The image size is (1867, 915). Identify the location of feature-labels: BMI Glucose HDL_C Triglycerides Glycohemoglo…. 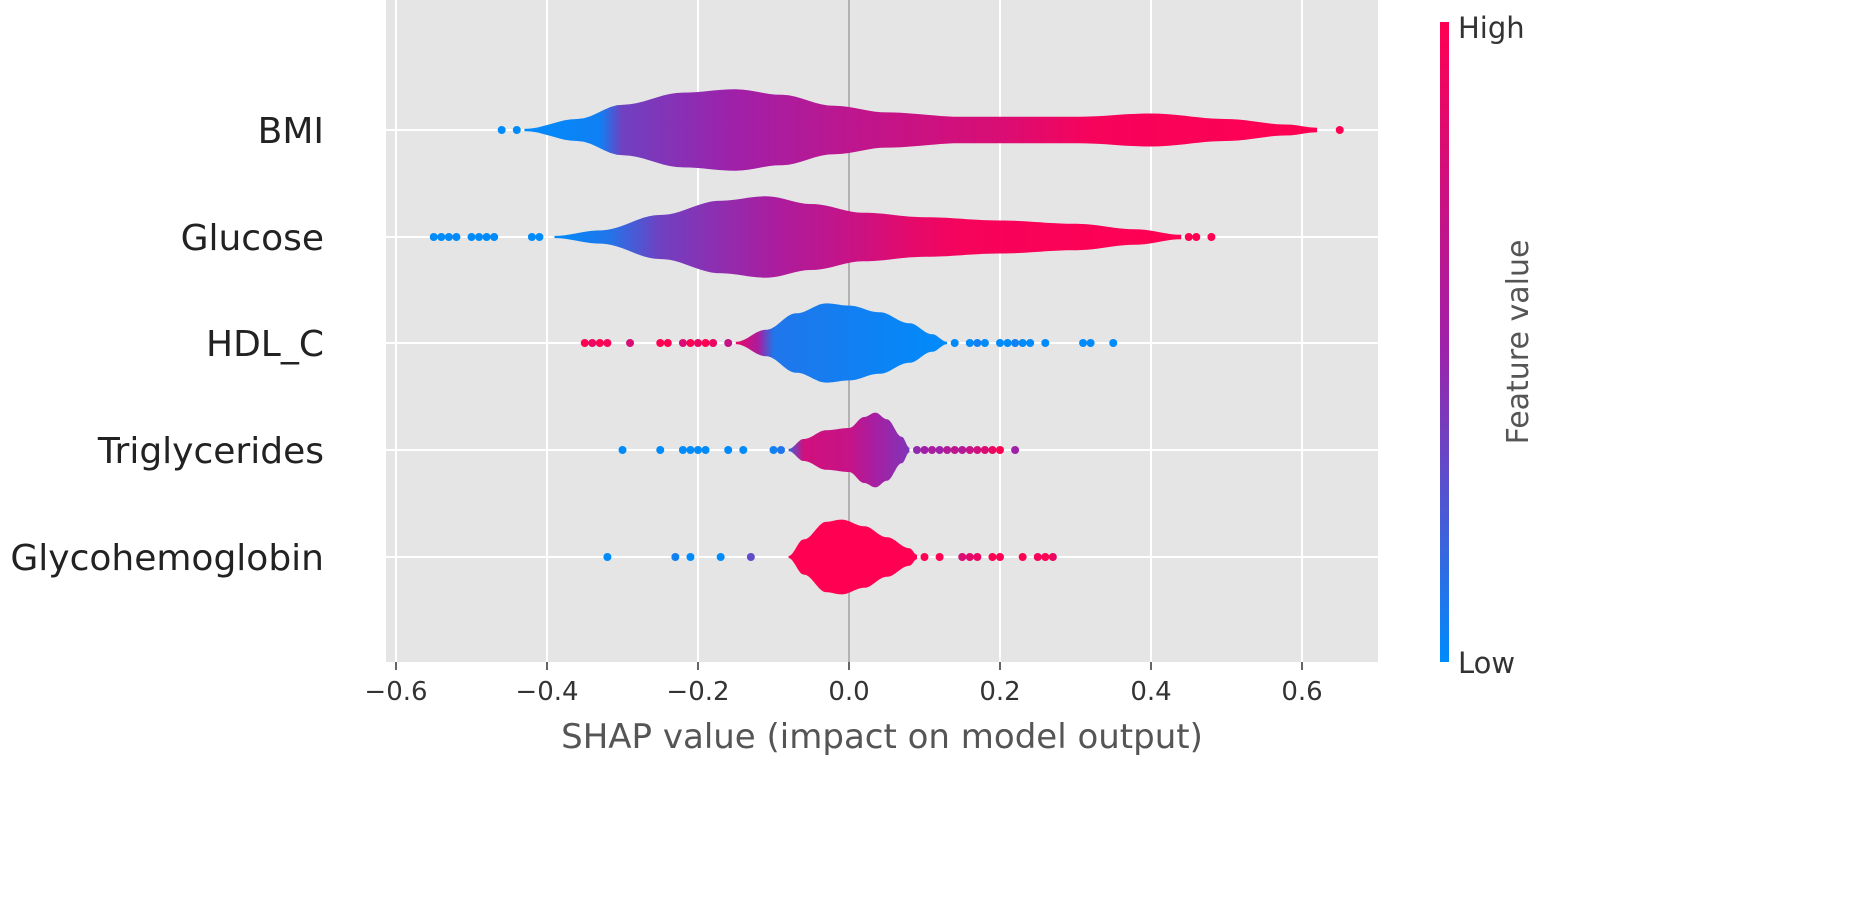
(167, 345).